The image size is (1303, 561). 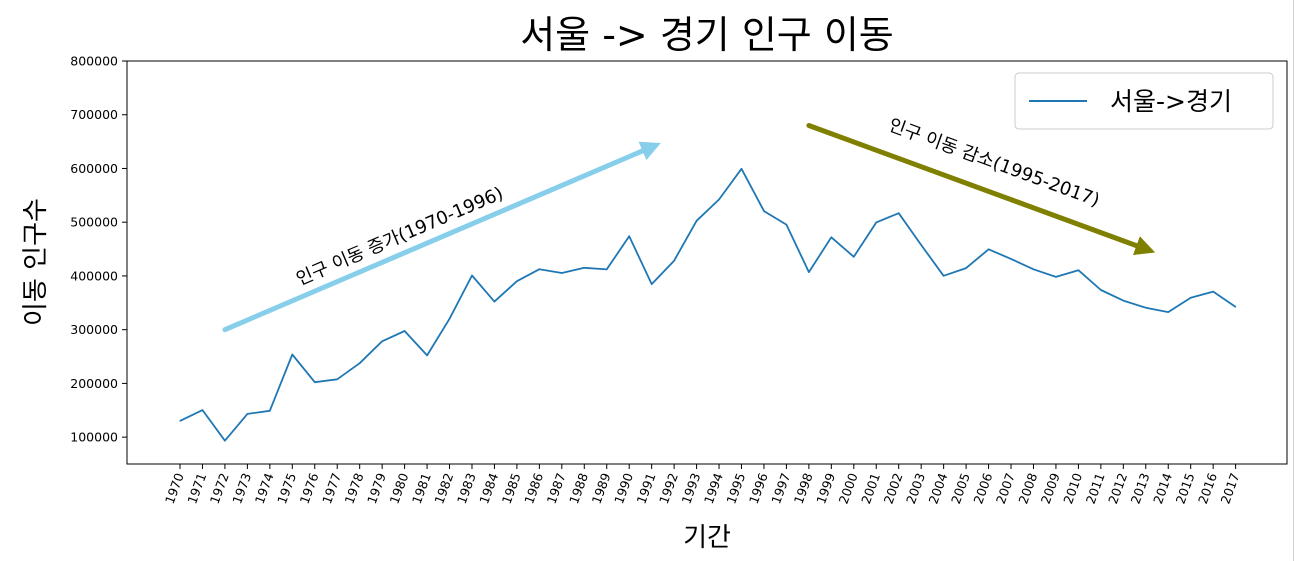 I want to click on x-tick-label: 1993, so click(x=690, y=488).